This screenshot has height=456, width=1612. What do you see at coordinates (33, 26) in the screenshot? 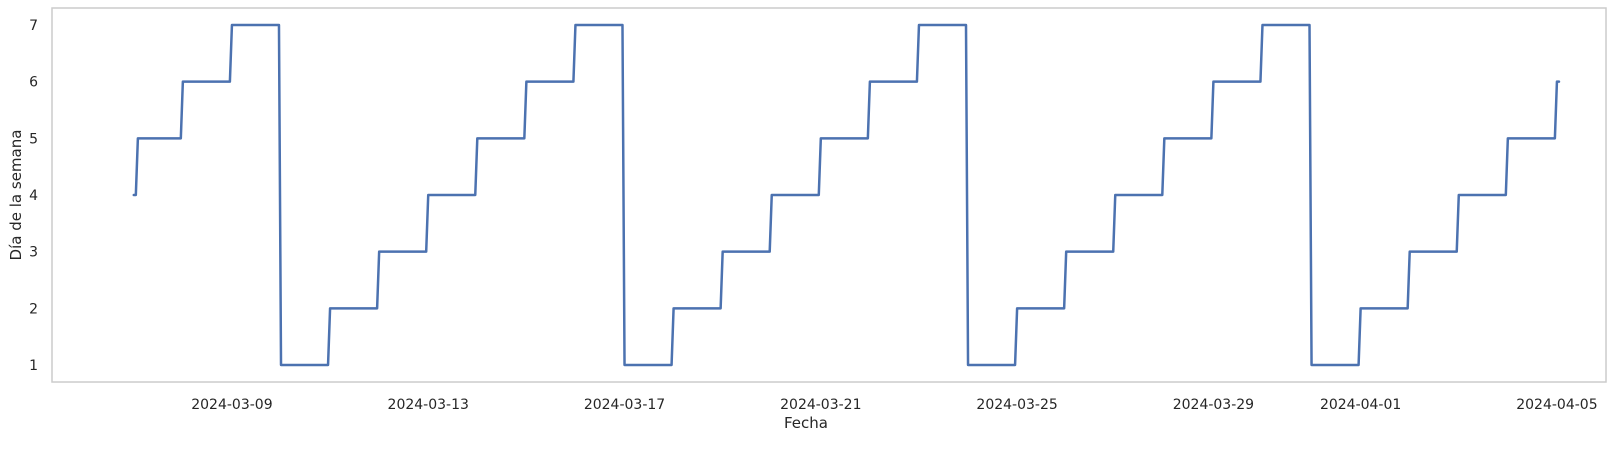
I see `y-tick-label: 7` at bounding box center [33, 26].